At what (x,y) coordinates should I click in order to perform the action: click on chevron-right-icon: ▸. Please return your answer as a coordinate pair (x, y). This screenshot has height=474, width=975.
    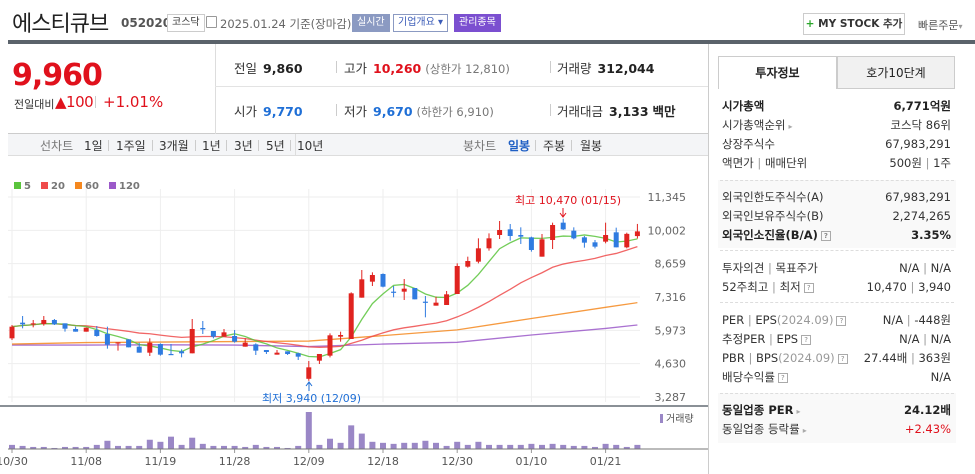
    Looking at the image, I should click on (804, 430).